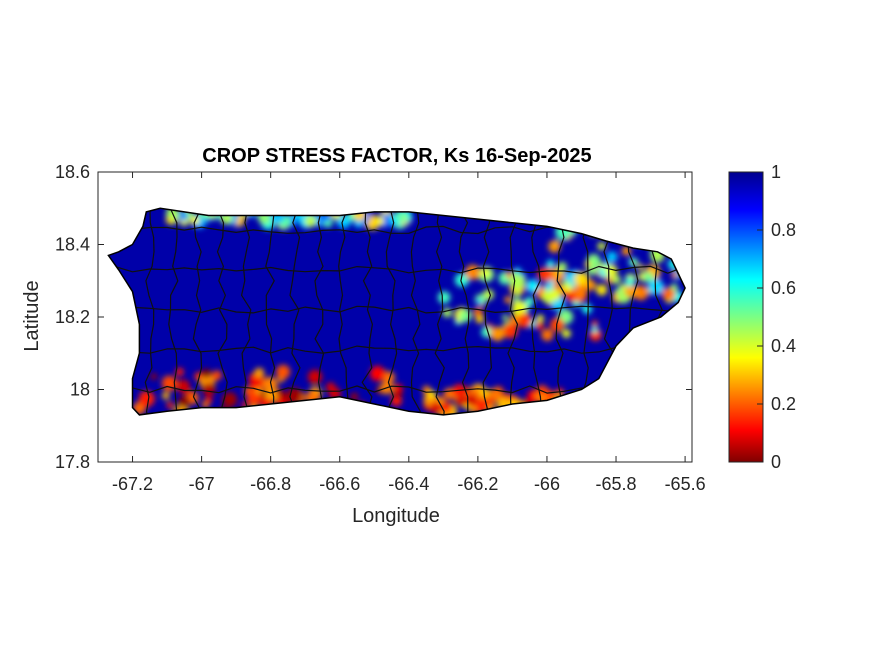 The width and height of the screenshot is (875, 656). What do you see at coordinates (616, 484) in the screenshot?
I see `x-tick-label: -65.8` at bounding box center [616, 484].